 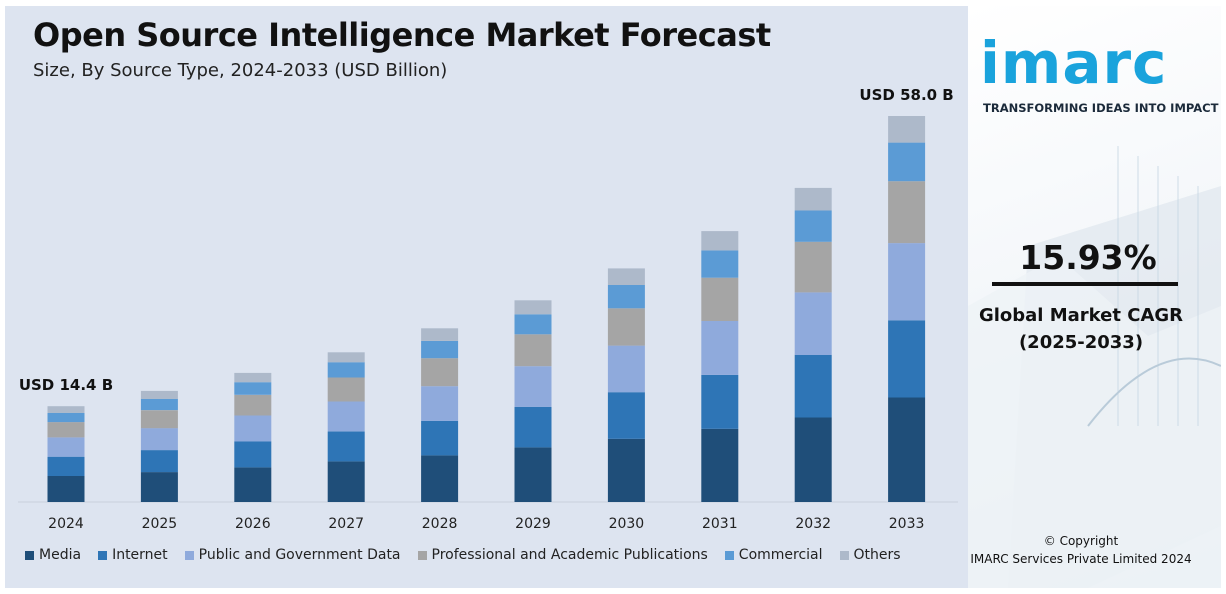 I want to click on cagr-label-line2: (2025-2033), so click(x=1081, y=342).